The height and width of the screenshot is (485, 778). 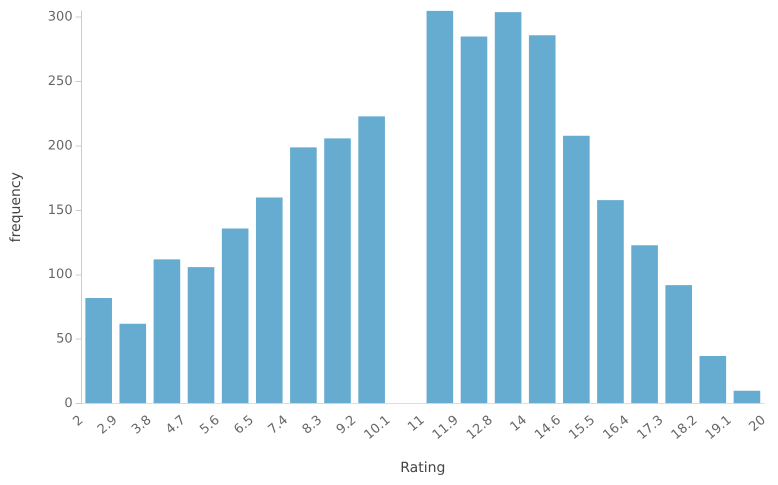 I want to click on x-tick-label: 5.6, so click(x=210, y=425).